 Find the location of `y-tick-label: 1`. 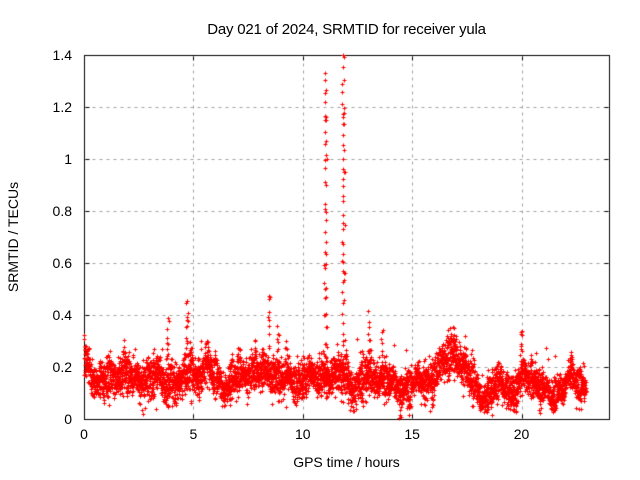

y-tick-label: 1 is located at coordinates (68, 159).